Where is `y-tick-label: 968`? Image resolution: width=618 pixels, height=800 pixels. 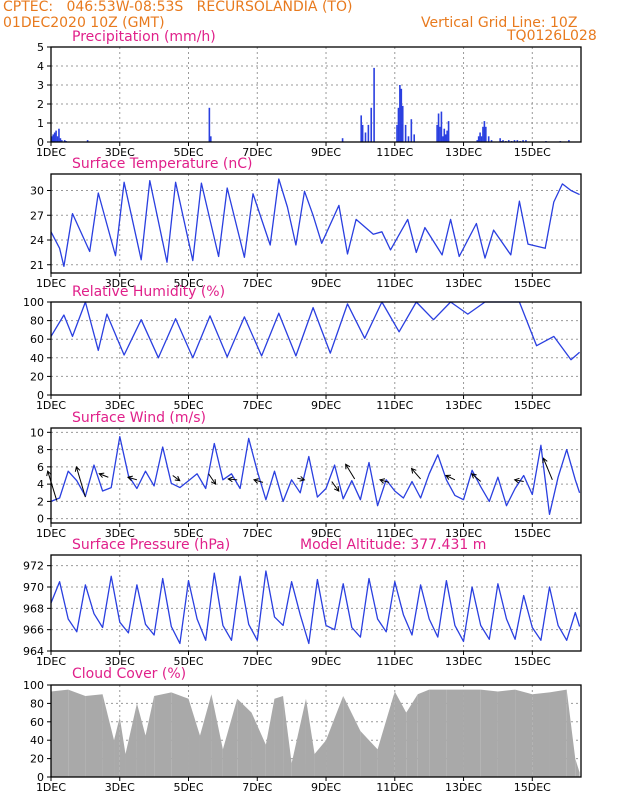 y-tick-label: 968 is located at coordinates (33, 608).